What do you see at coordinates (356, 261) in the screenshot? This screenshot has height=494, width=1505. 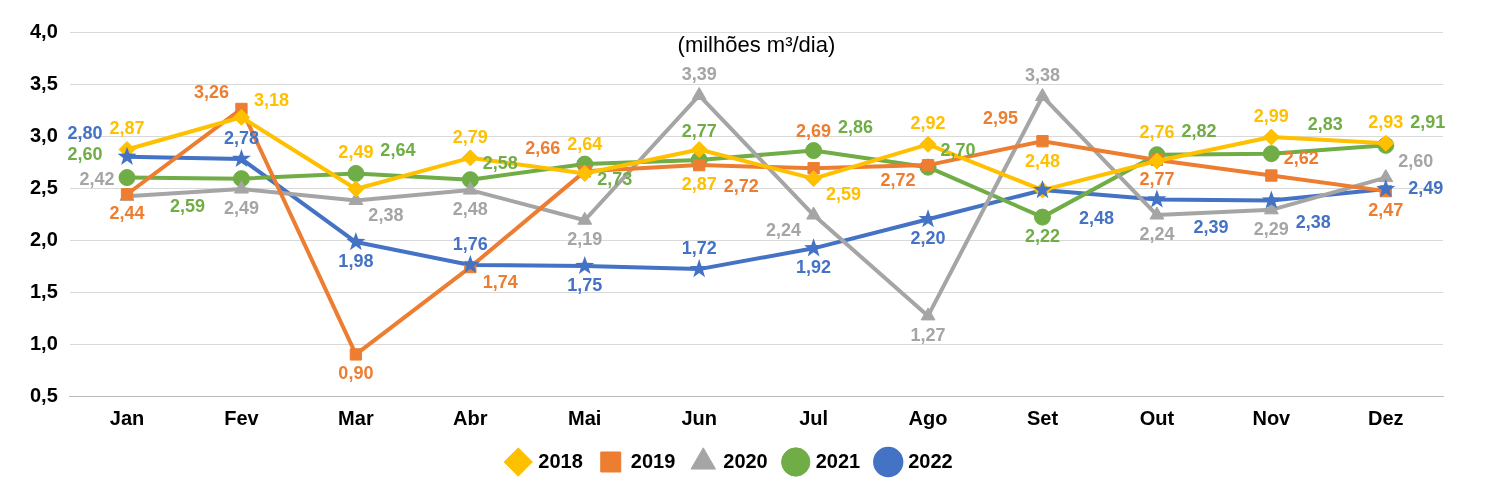 I see `data-label: 1,98` at bounding box center [356, 261].